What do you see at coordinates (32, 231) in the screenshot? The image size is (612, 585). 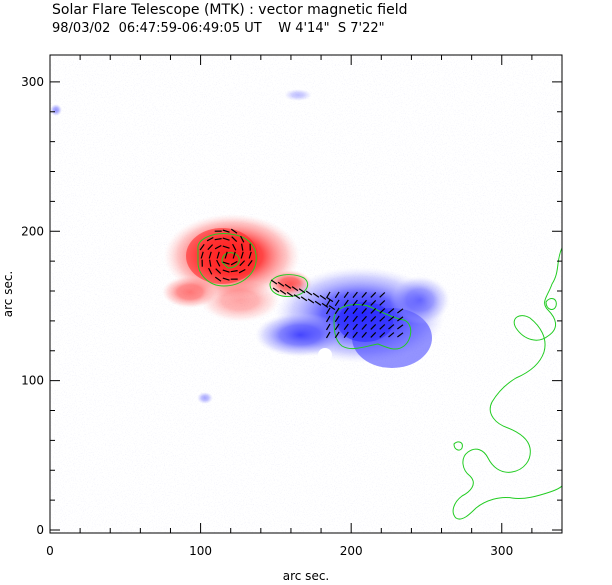 I see `y-tick-label: 200` at bounding box center [32, 231].